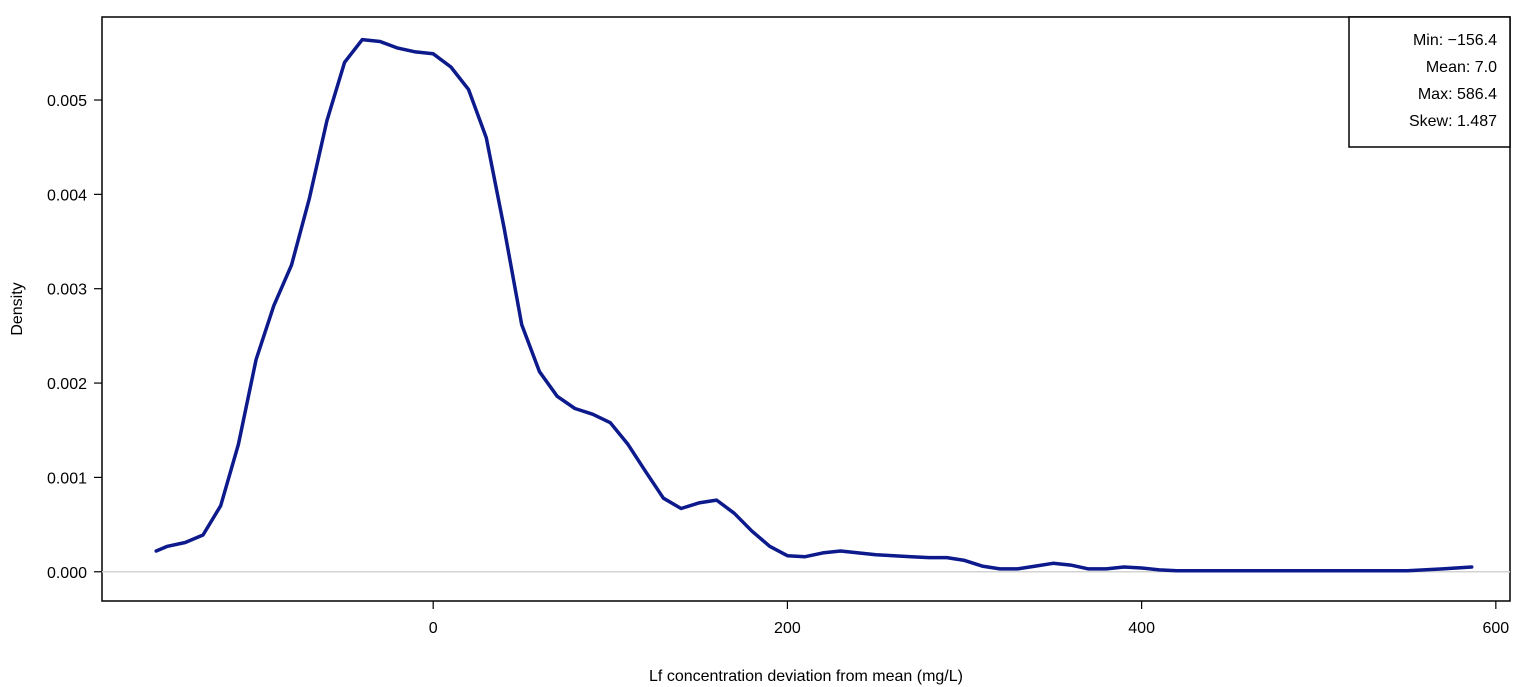 The width and height of the screenshot is (1513, 687). I want to click on y-tick-label: 0.004, so click(67, 195).